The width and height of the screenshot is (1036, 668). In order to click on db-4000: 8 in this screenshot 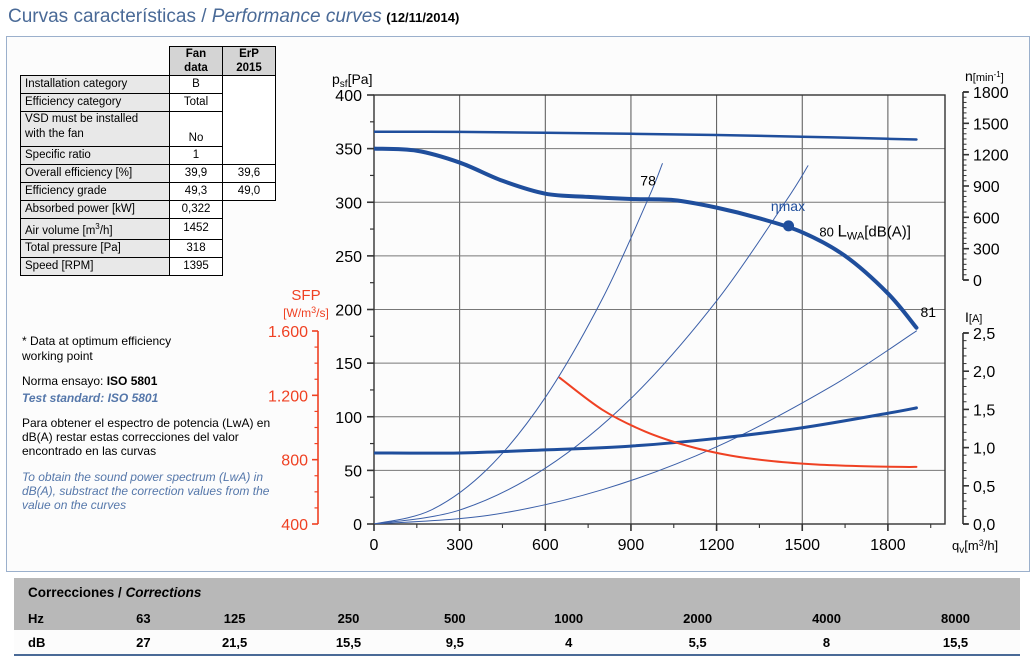, I will do `click(826, 643)`.